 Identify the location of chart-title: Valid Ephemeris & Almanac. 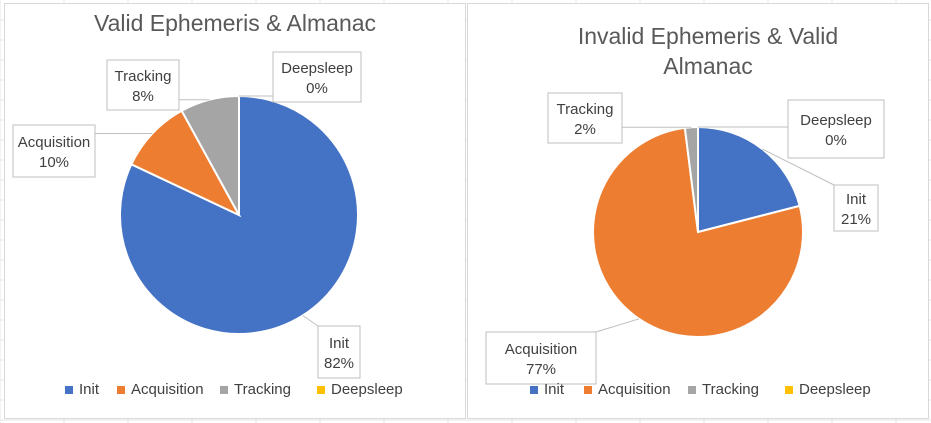
(235, 23).